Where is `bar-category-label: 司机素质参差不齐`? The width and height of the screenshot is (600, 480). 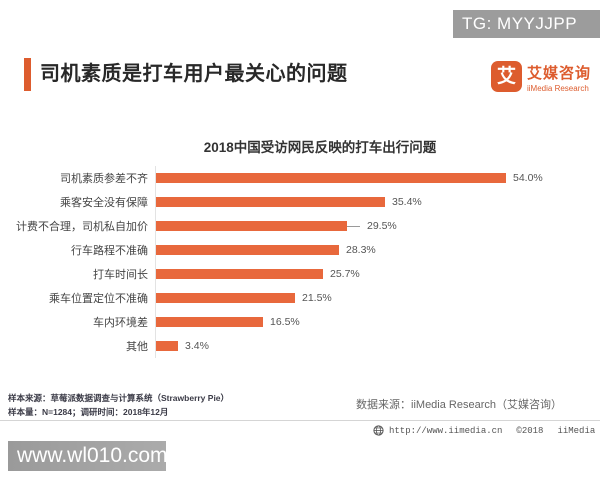
bar-category-label: 司机素质参差不齐 is located at coordinates (104, 179).